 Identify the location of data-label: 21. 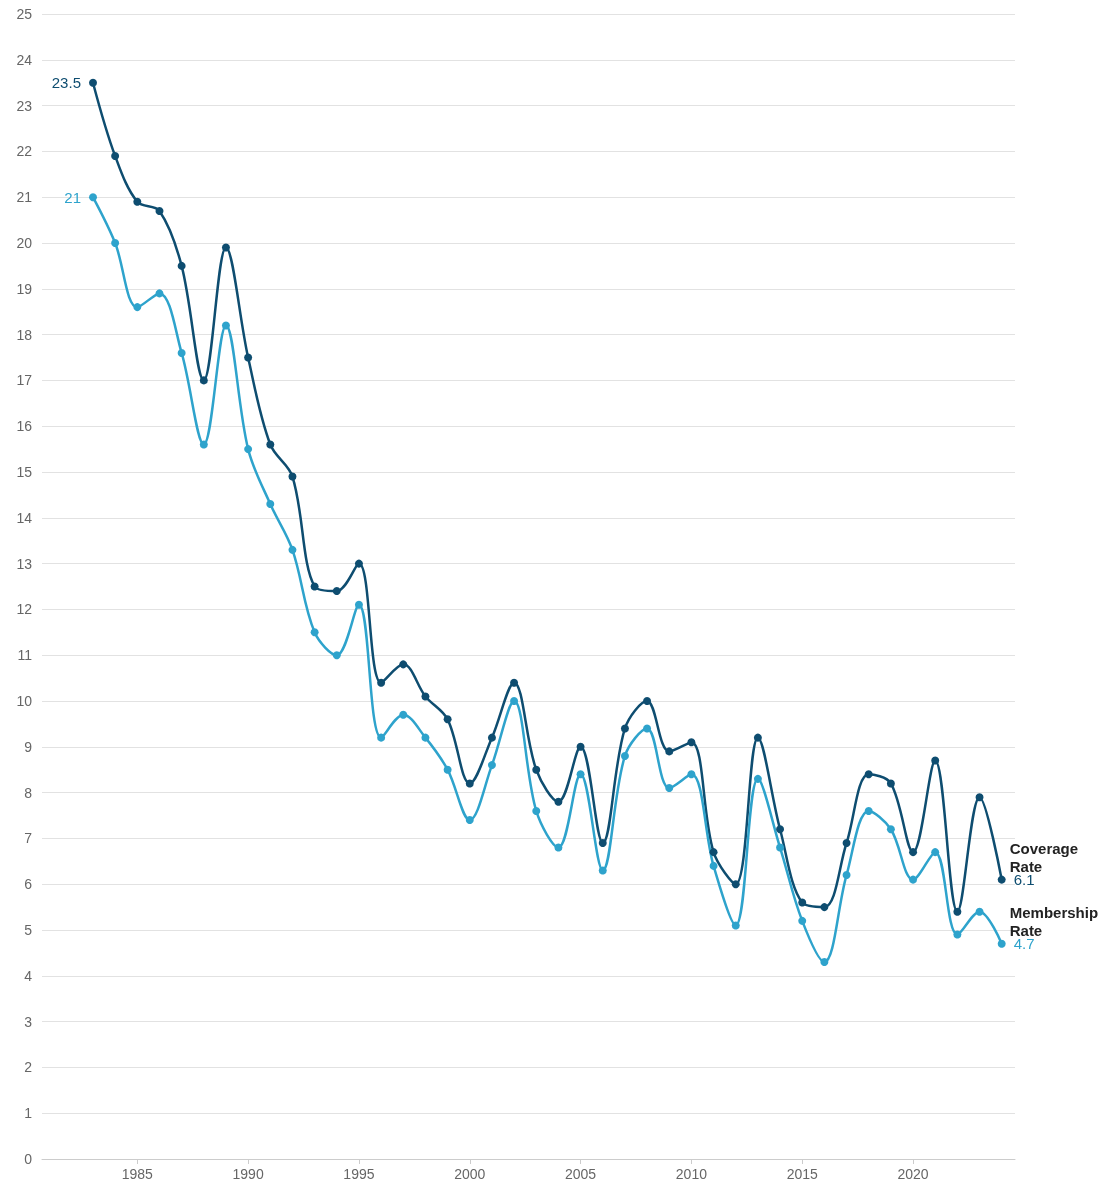
(72, 197).